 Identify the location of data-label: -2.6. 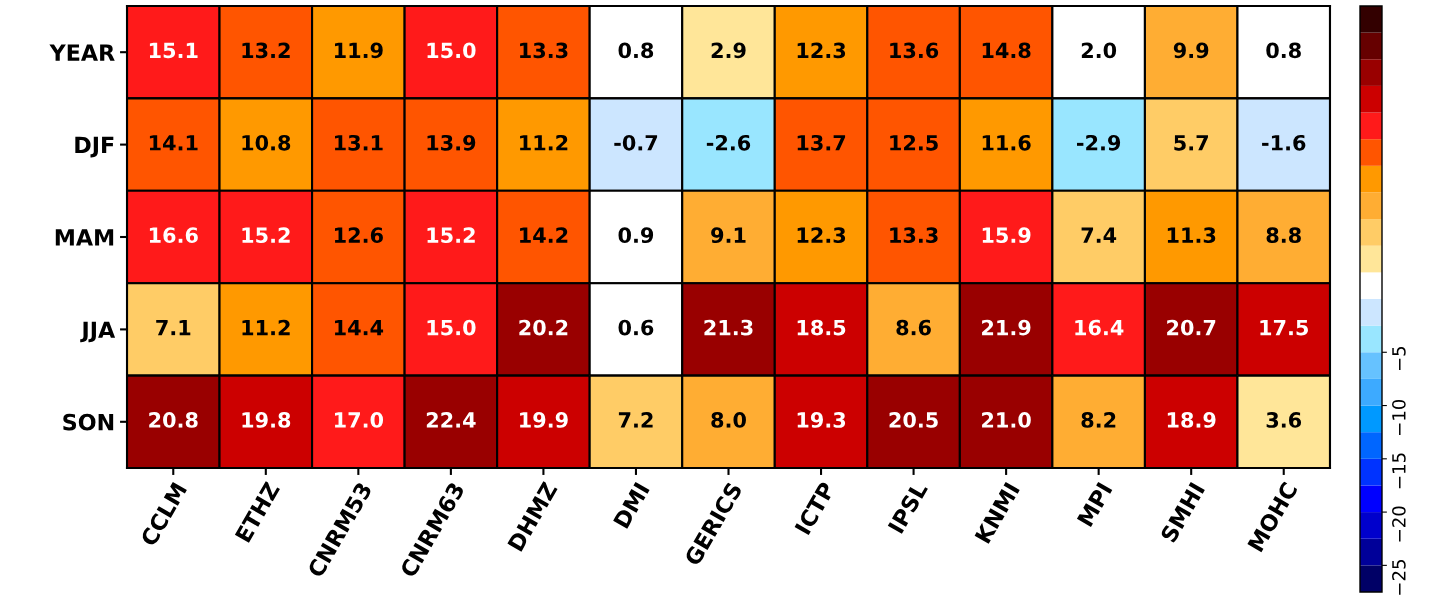
(728, 142).